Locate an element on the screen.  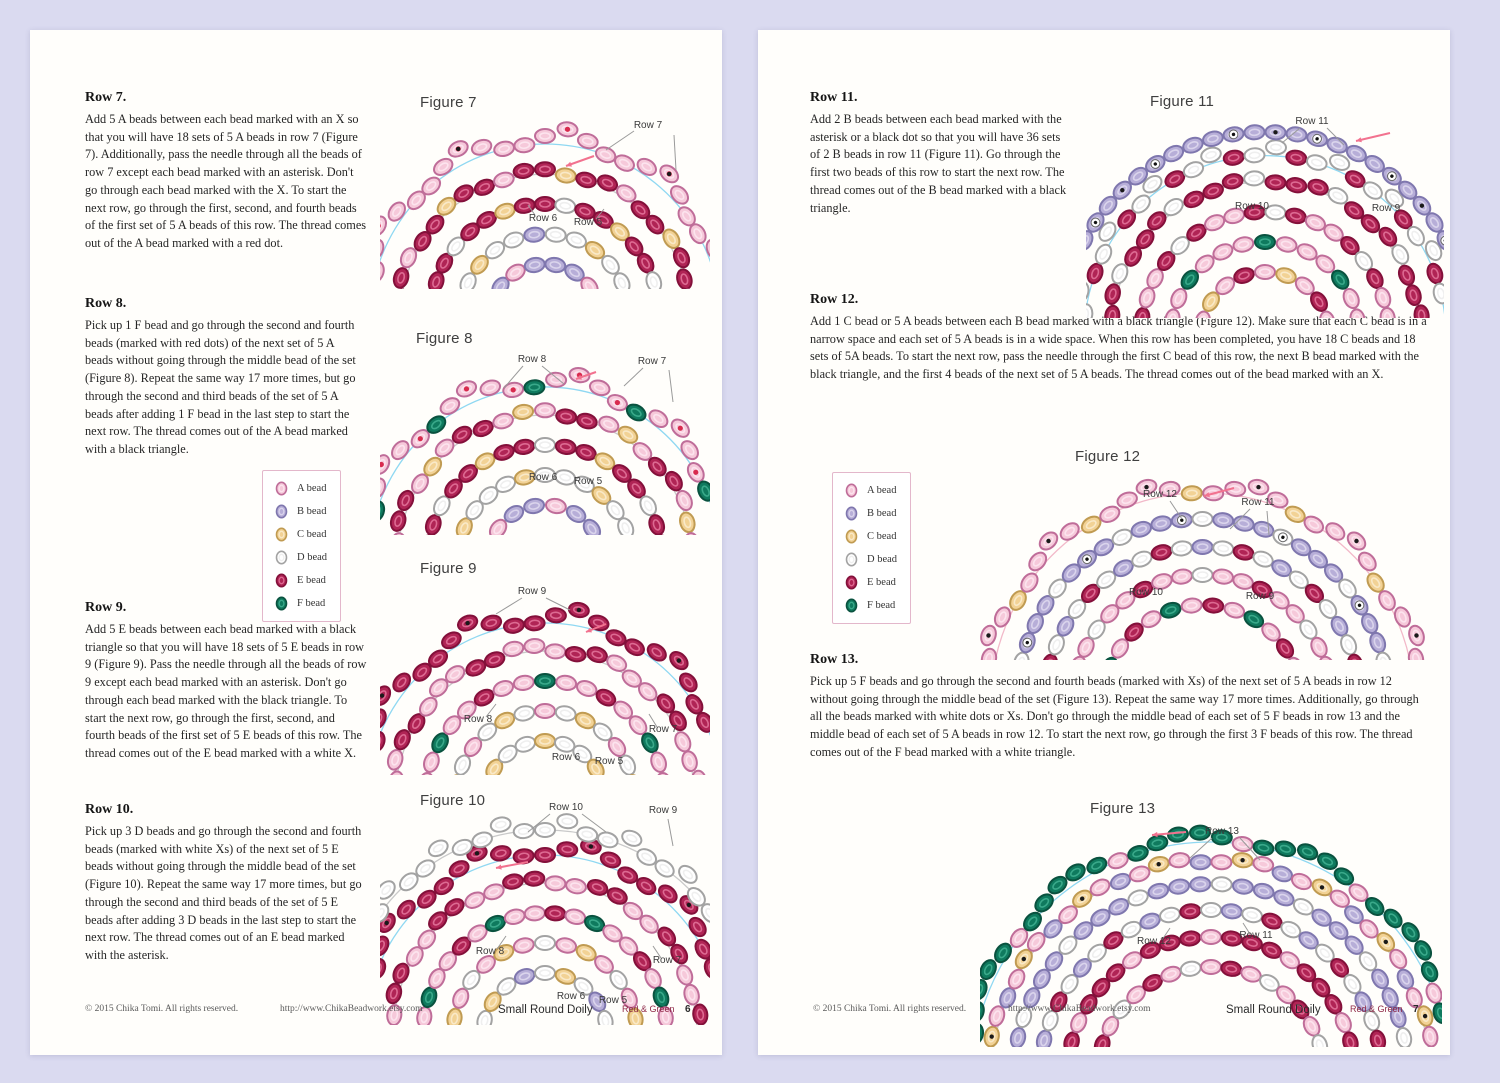
footer-url: http://www.ChikaBeadwork.etsy.com is located at coordinates (351, 1009).